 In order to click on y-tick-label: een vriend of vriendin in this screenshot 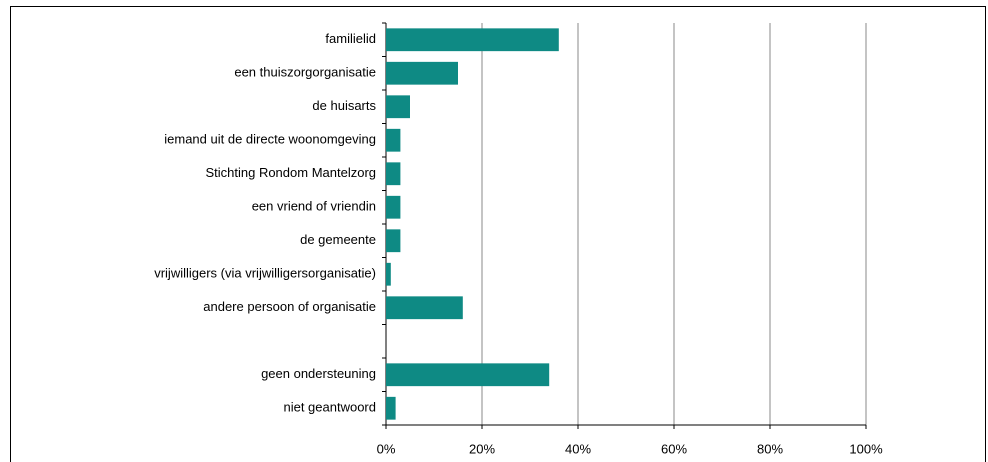, I will do `click(314, 206)`.